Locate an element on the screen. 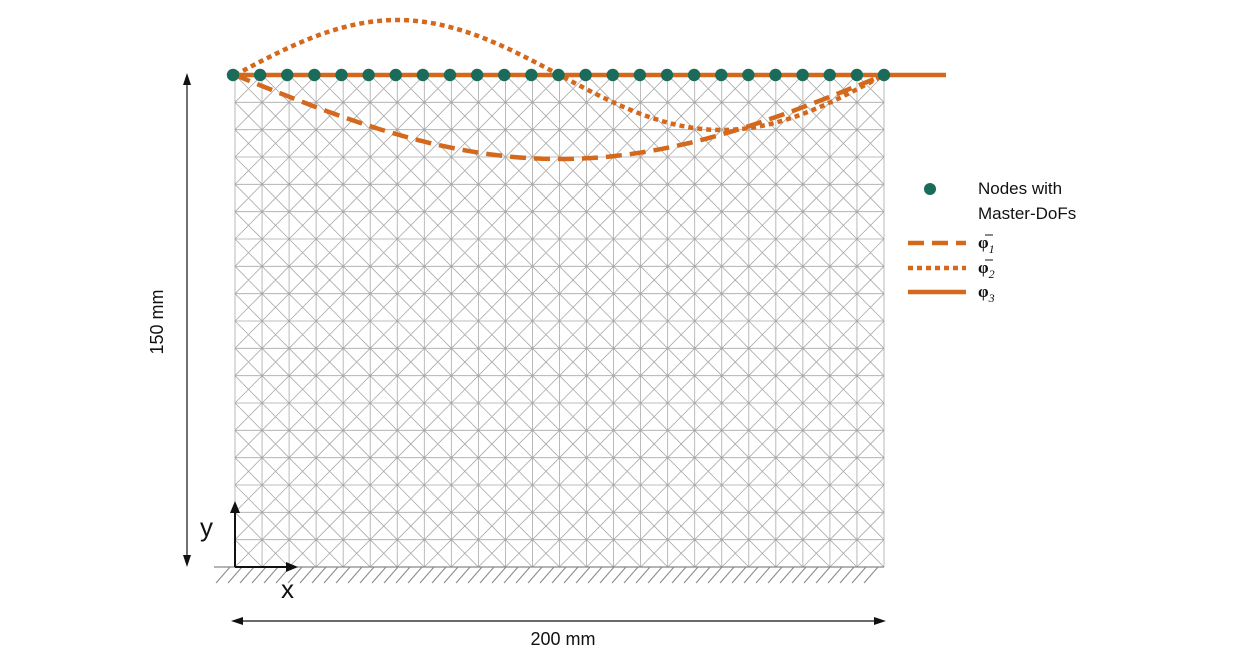 The width and height of the screenshot is (1256, 664). legend-nodes-label-line2: Master-DoFs is located at coordinates (1027, 213).